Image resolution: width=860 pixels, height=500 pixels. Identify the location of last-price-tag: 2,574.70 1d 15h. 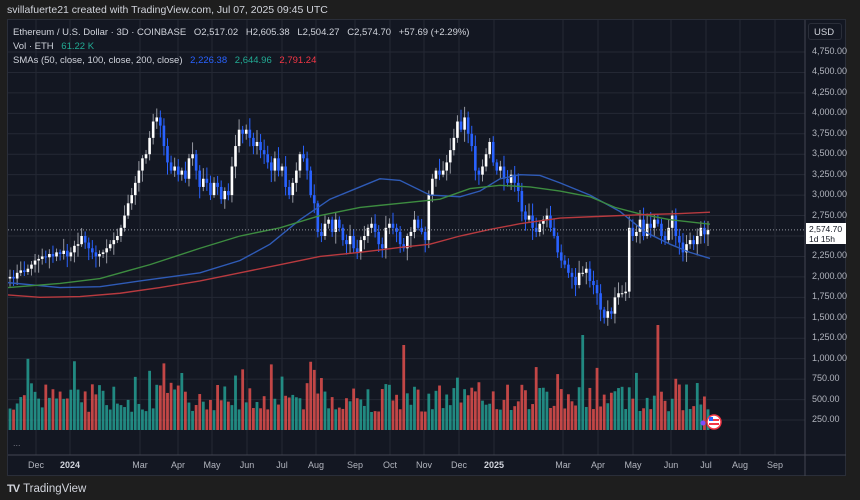
(826, 233).